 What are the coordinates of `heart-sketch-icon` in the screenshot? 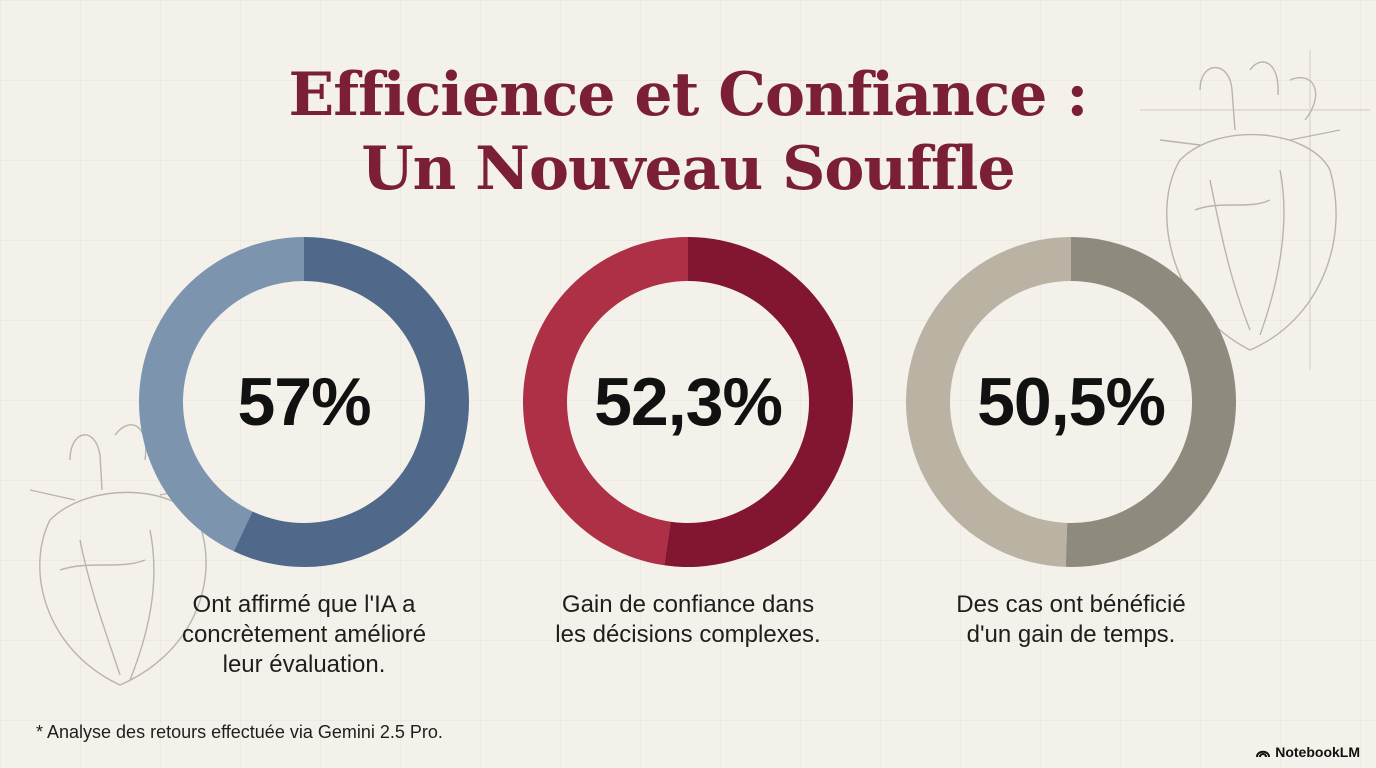 It's located at (1255, 210).